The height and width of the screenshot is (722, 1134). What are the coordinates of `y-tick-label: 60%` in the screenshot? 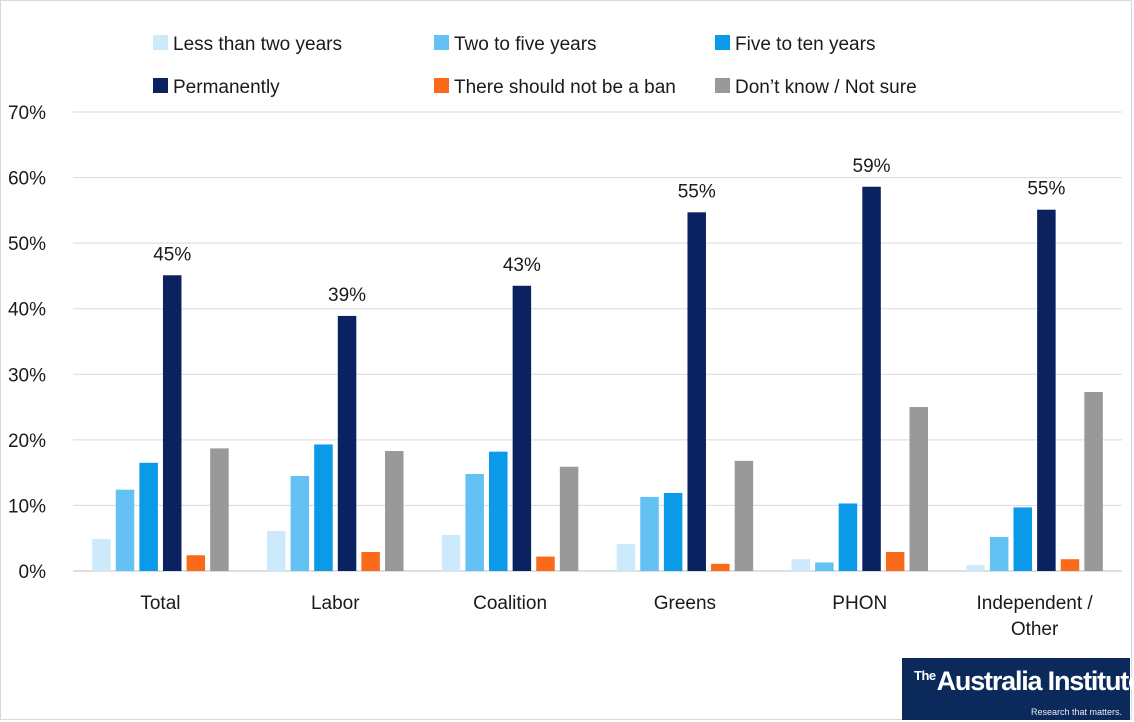 It's located at (27, 179).